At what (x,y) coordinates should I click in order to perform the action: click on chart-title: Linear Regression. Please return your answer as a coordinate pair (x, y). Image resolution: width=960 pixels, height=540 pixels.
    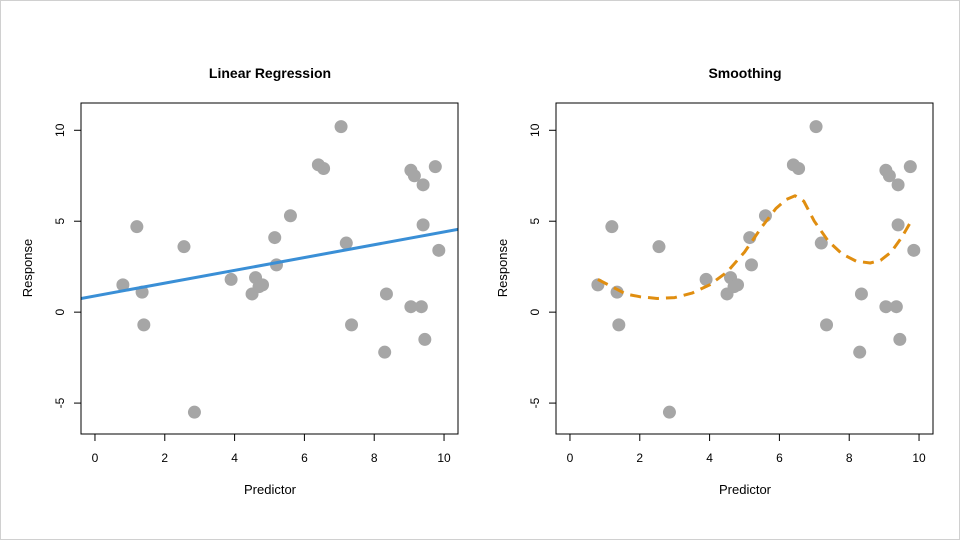
    Looking at the image, I should click on (270, 73).